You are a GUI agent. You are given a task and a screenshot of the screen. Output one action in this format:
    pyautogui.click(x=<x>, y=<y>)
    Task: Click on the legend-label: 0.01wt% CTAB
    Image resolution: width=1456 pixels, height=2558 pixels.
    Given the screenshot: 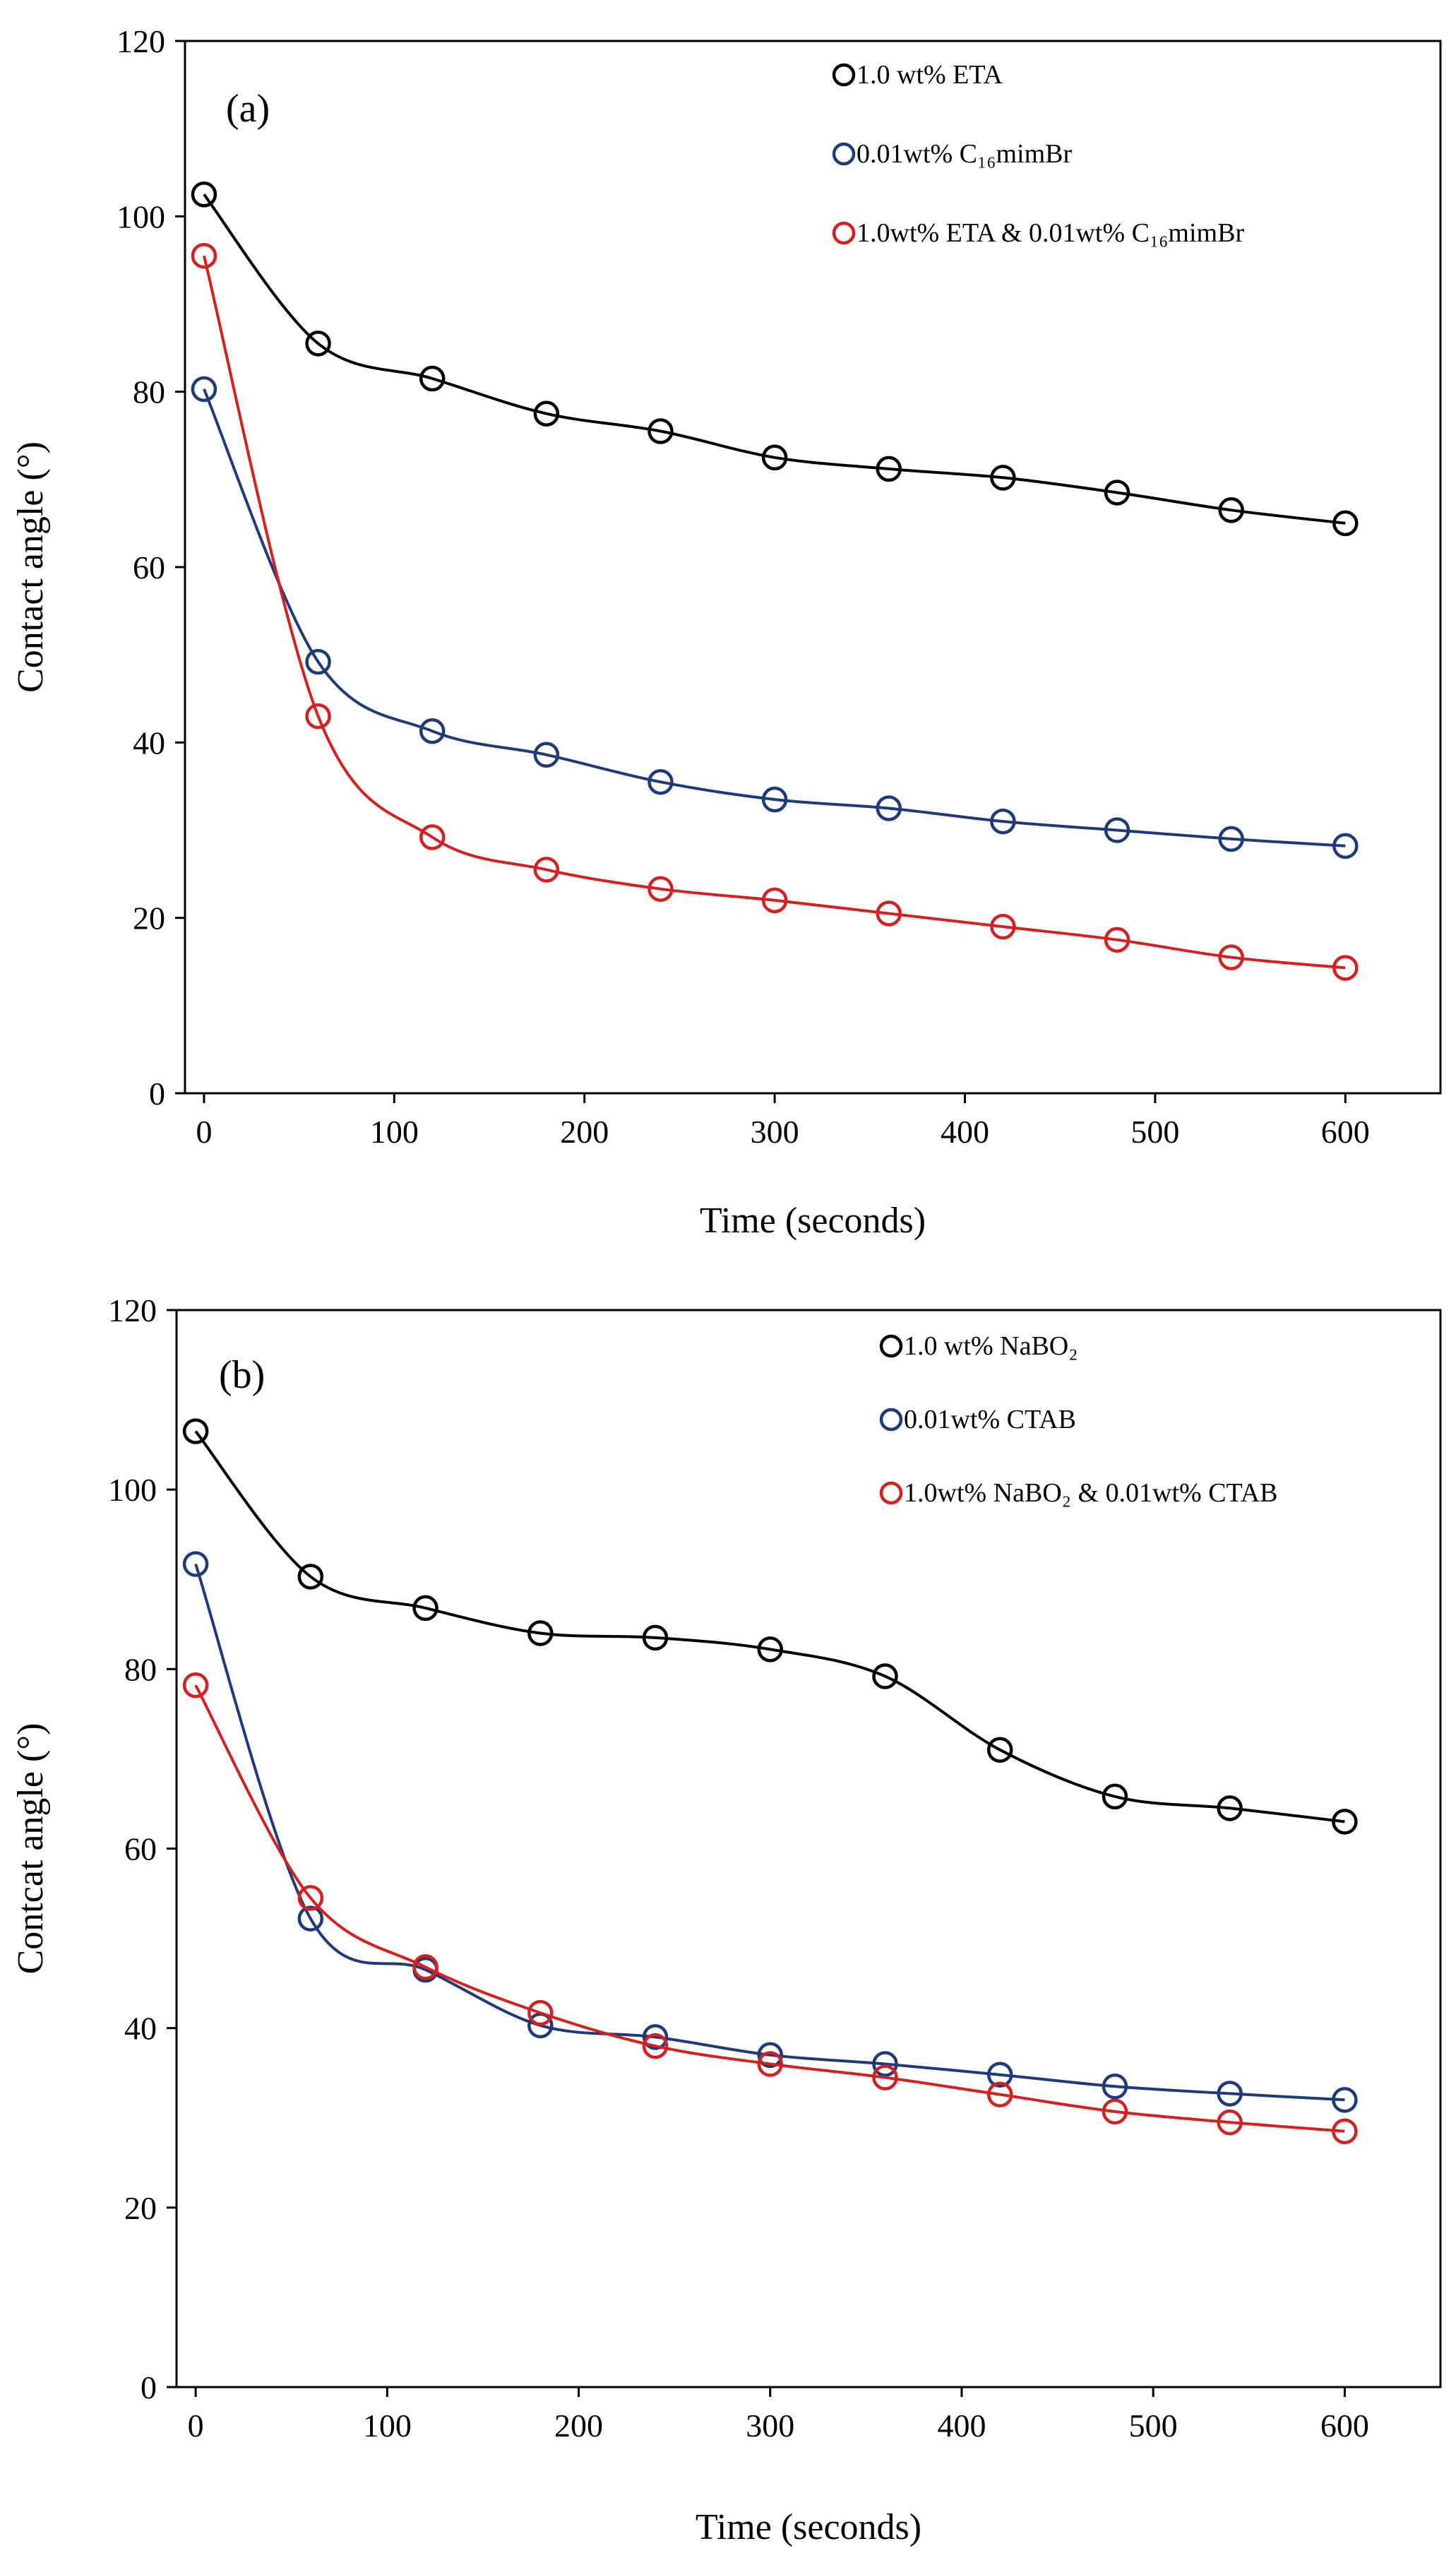 What is the action you would take?
    pyautogui.click(x=990, y=1419)
    